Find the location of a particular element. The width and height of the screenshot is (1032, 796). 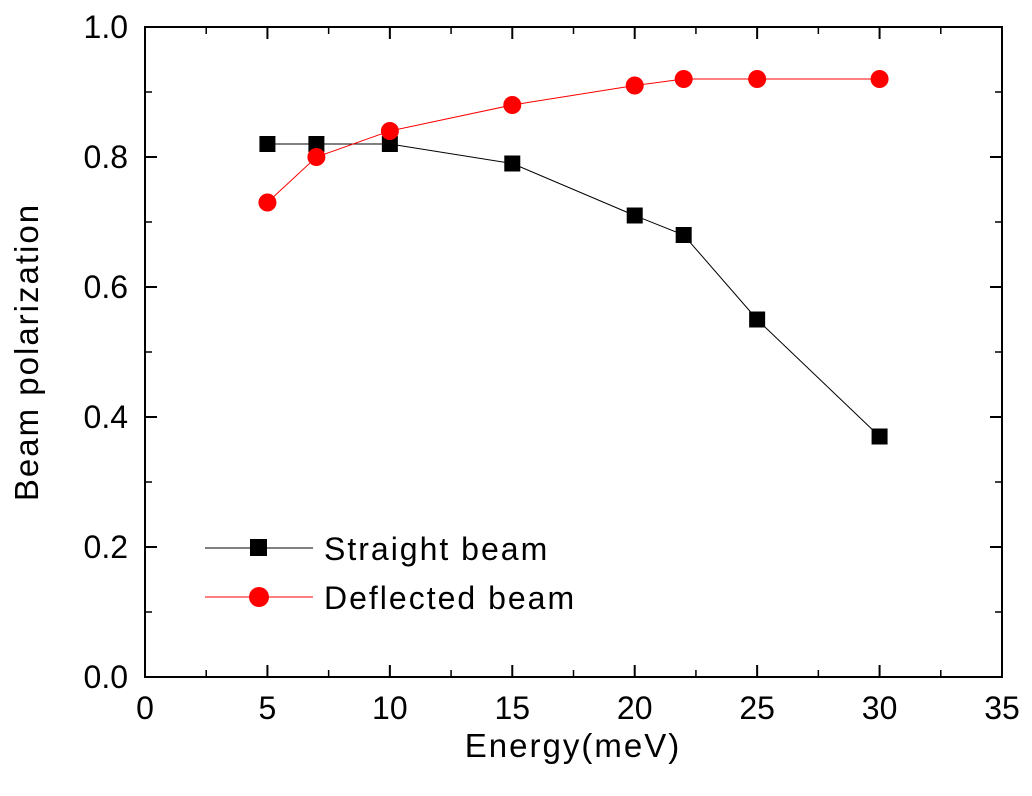

series-deflected-beam is located at coordinates (573, 141).